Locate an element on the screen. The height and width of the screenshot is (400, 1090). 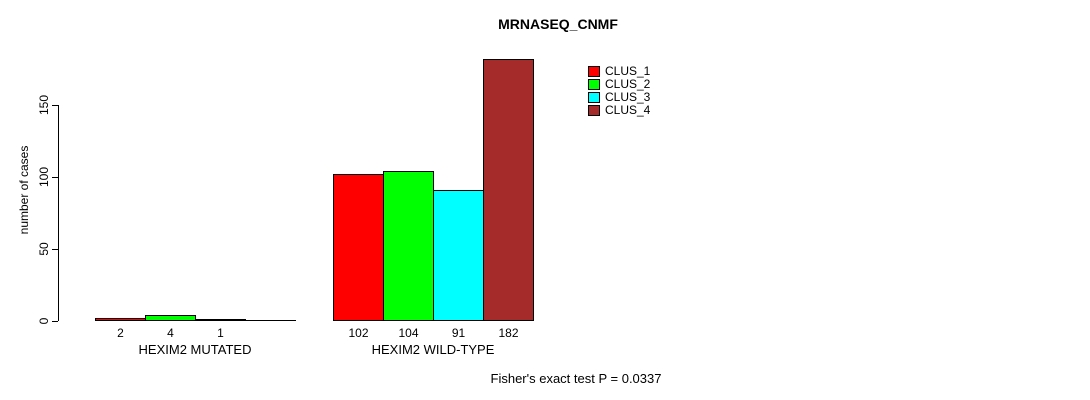
legend-item-label: CLUS_3 is located at coordinates (628, 97).